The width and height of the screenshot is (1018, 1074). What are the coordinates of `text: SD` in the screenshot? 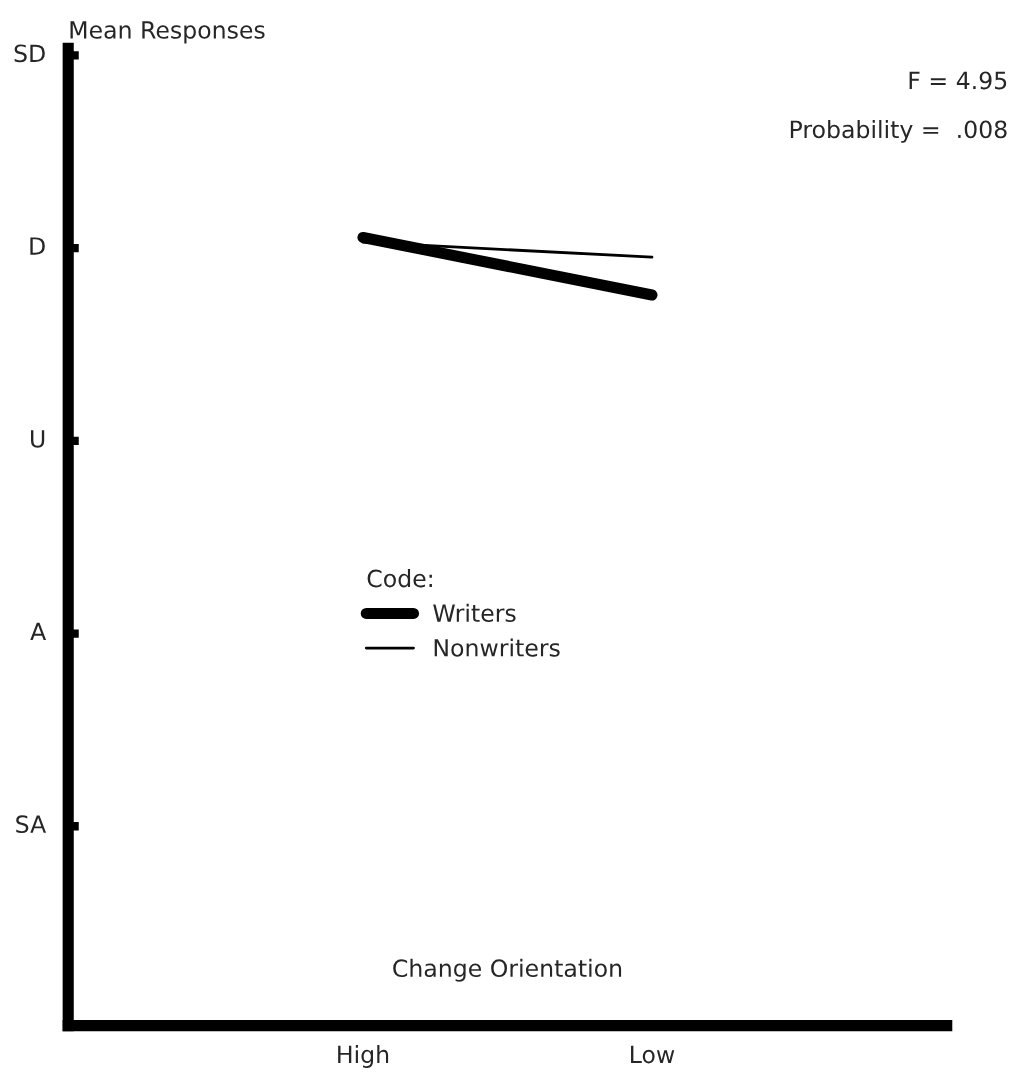 It's located at (29, 53).